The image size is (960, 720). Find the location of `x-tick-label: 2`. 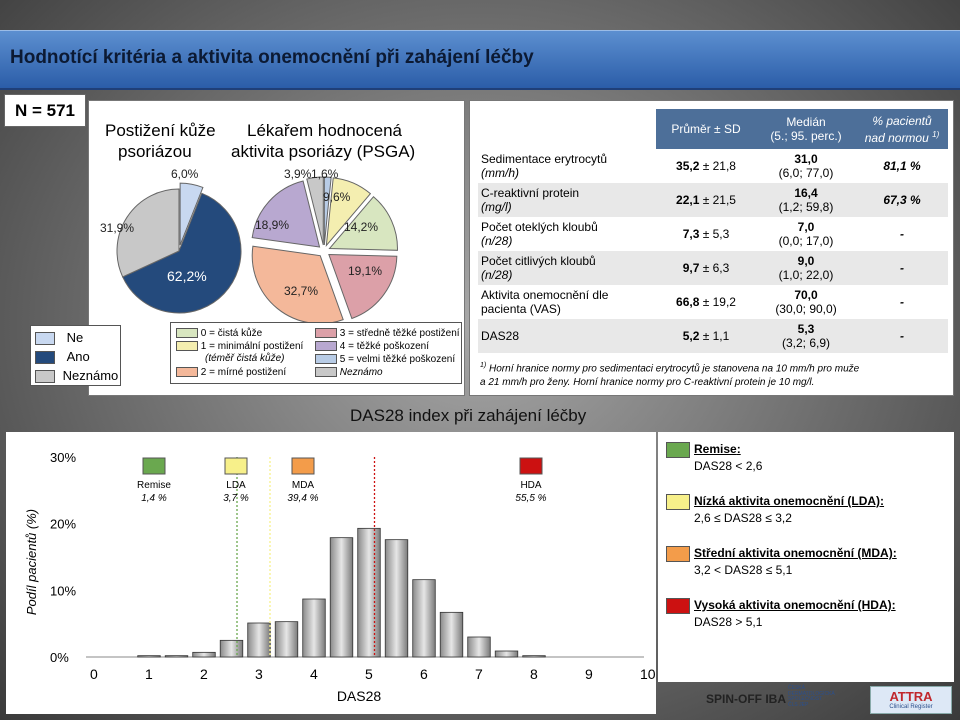

x-tick-label: 2 is located at coordinates (204, 674).